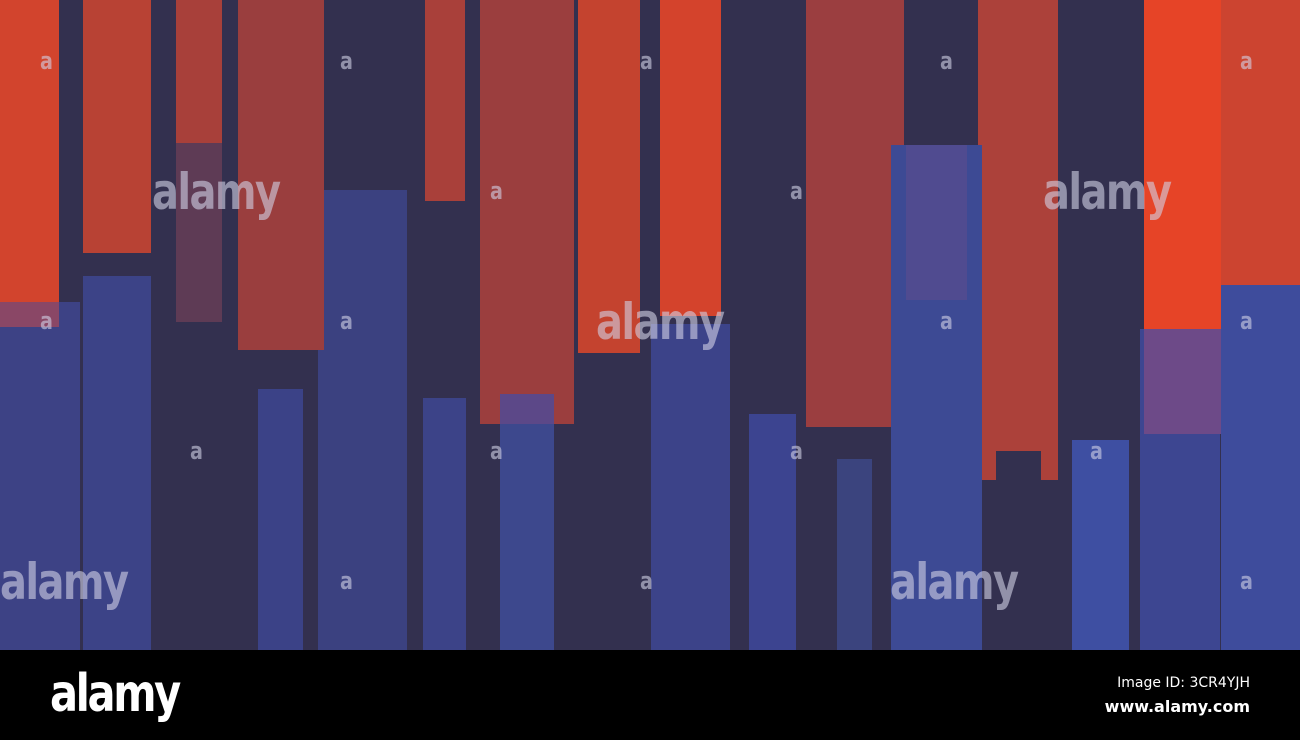 The image size is (1300, 740). What do you see at coordinates (650, 695) in the screenshot?
I see `footer-bar` at bounding box center [650, 695].